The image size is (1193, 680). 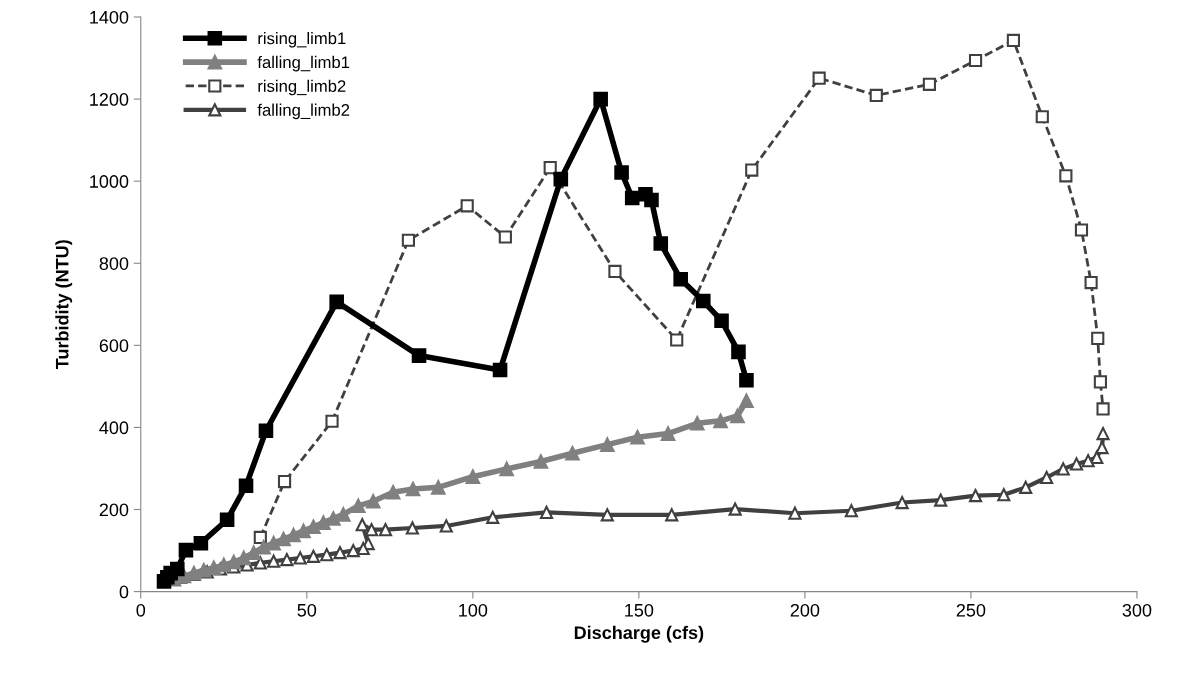 I want to click on y-tick-label: 600, so click(x=114, y=346).